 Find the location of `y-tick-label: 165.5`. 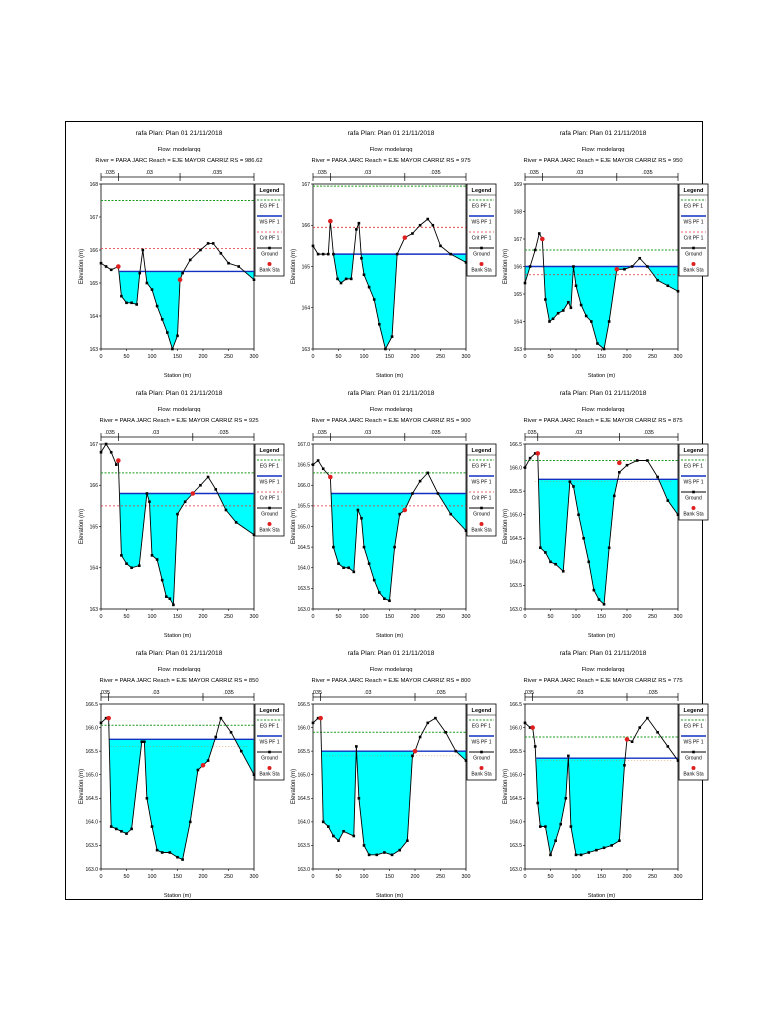

y-tick-label: 165.5 is located at coordinates (515, 492).